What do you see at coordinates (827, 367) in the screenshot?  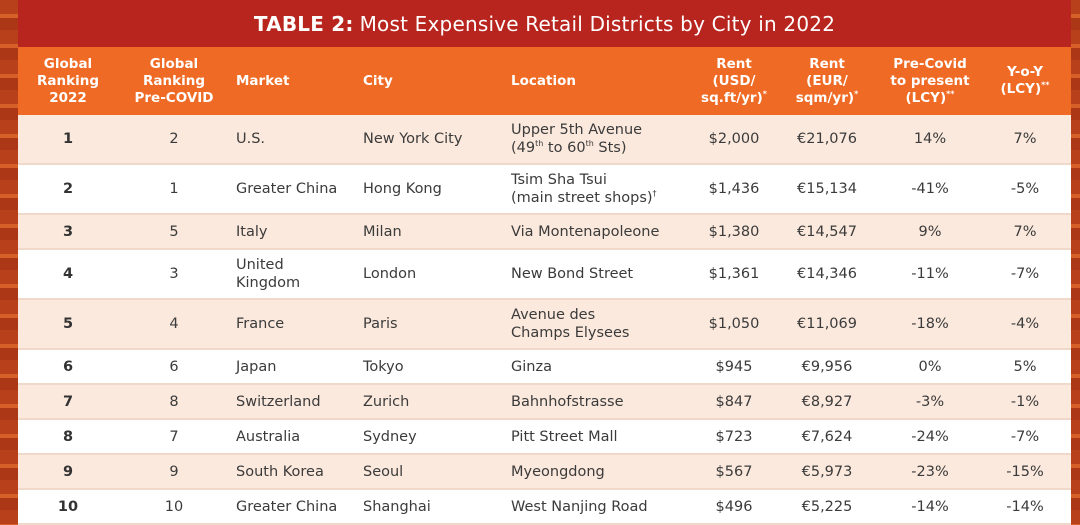 I see `cell-rent-eur: €9,956` at bounding box center [827, 367].